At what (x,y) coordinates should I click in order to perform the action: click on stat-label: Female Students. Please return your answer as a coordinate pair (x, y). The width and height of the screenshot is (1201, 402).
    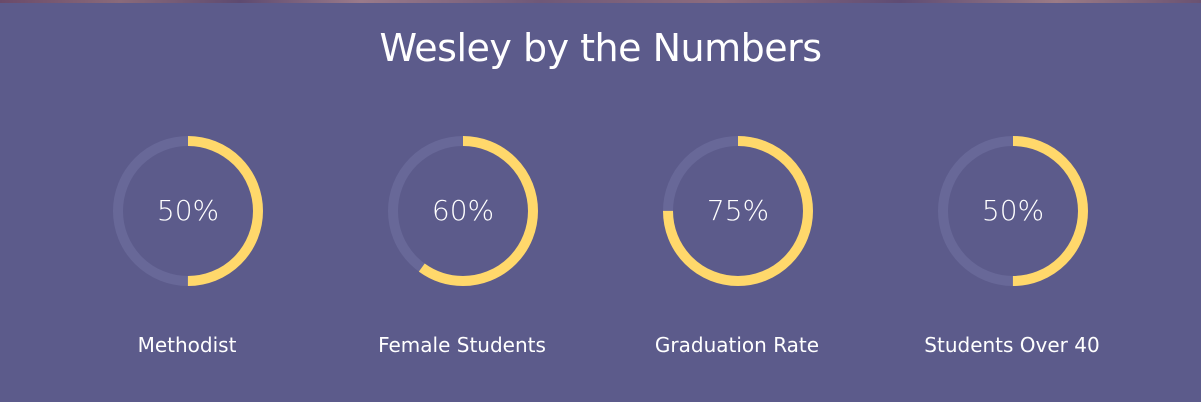
    Looking at the image, I should click on (462, 345).